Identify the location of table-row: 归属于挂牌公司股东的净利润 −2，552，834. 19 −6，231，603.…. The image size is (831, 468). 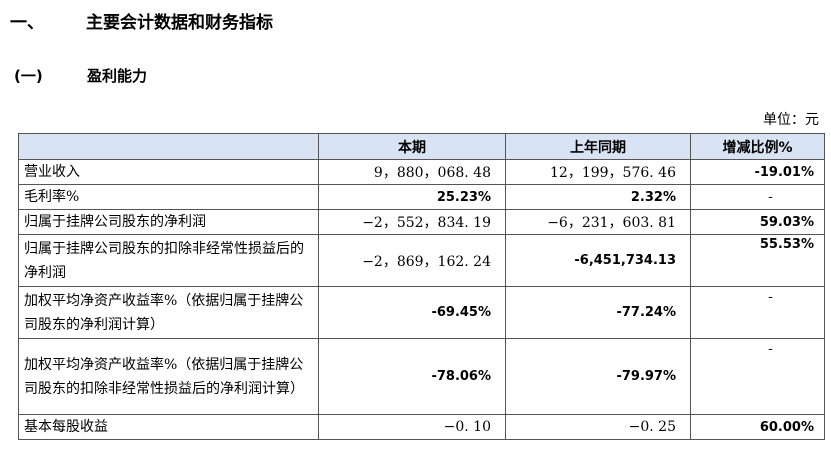
(421, 222).